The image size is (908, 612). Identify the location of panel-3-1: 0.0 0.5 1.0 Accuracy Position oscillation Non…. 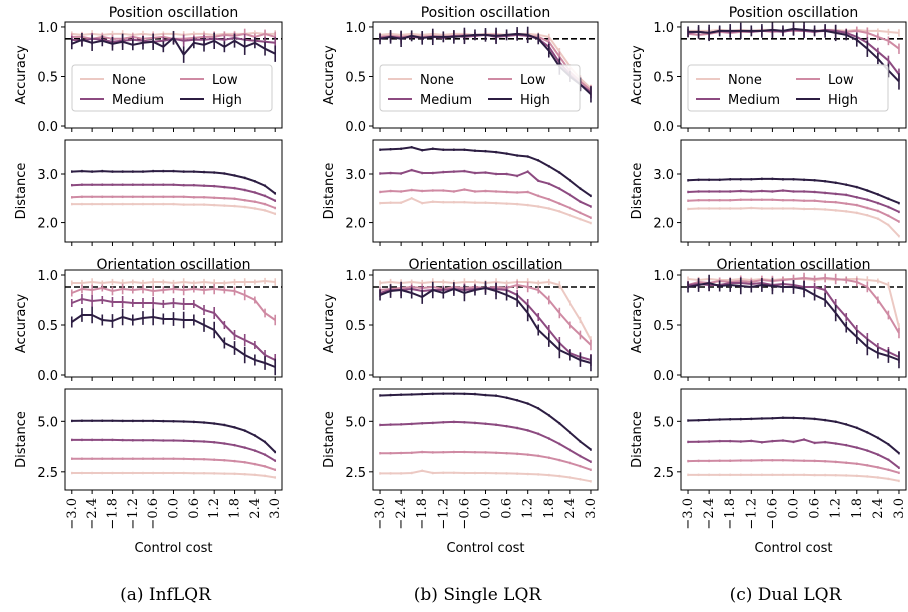
(768, 70).